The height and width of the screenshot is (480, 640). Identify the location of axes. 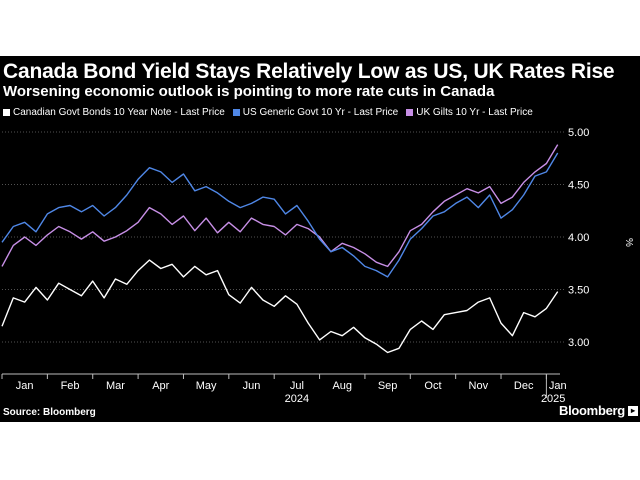
(280, 385).